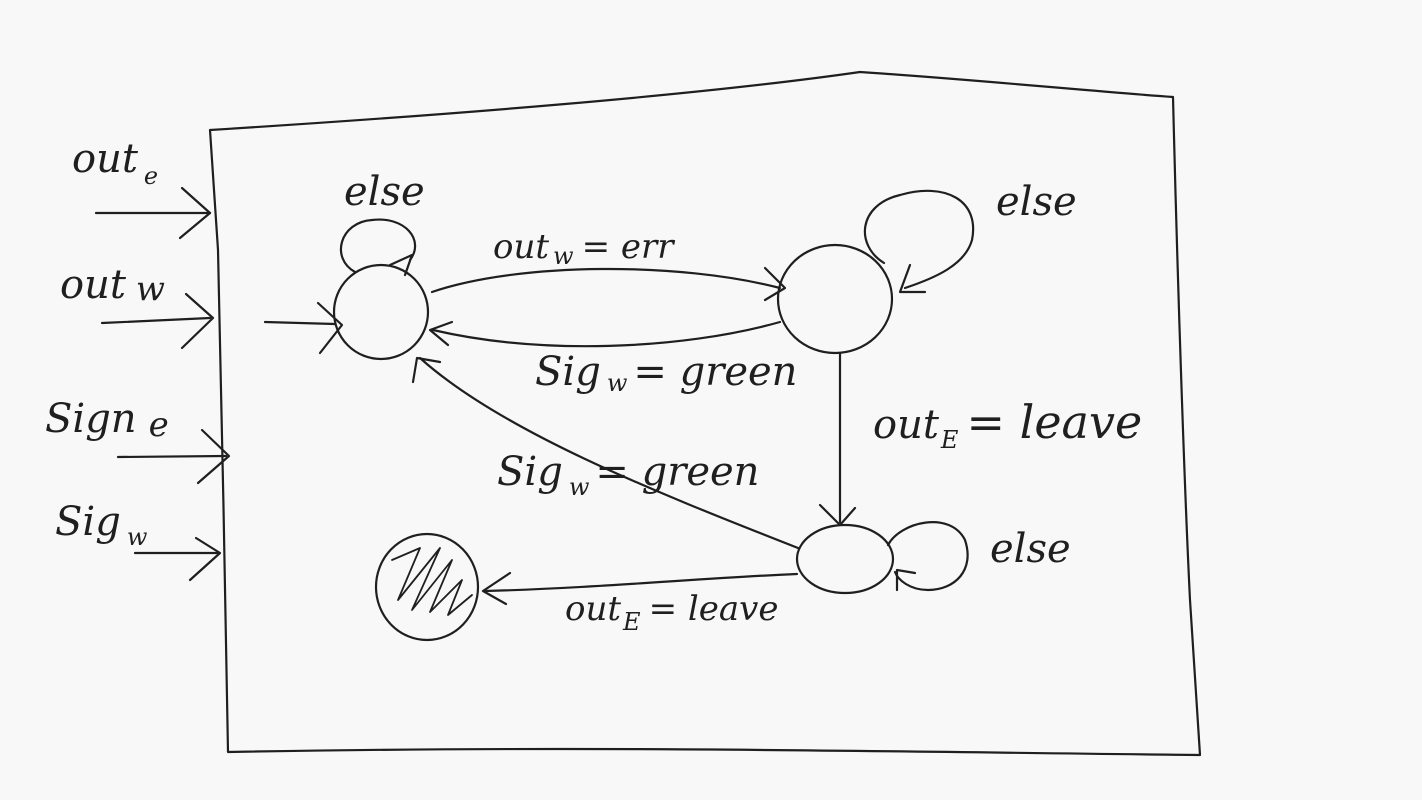 The width and height of the screenshot is (1422, 800). Describe the element at coordinates (1007, 424) in the screenshot. I see `transition-label-2-to-3: outE = leave` at that location.